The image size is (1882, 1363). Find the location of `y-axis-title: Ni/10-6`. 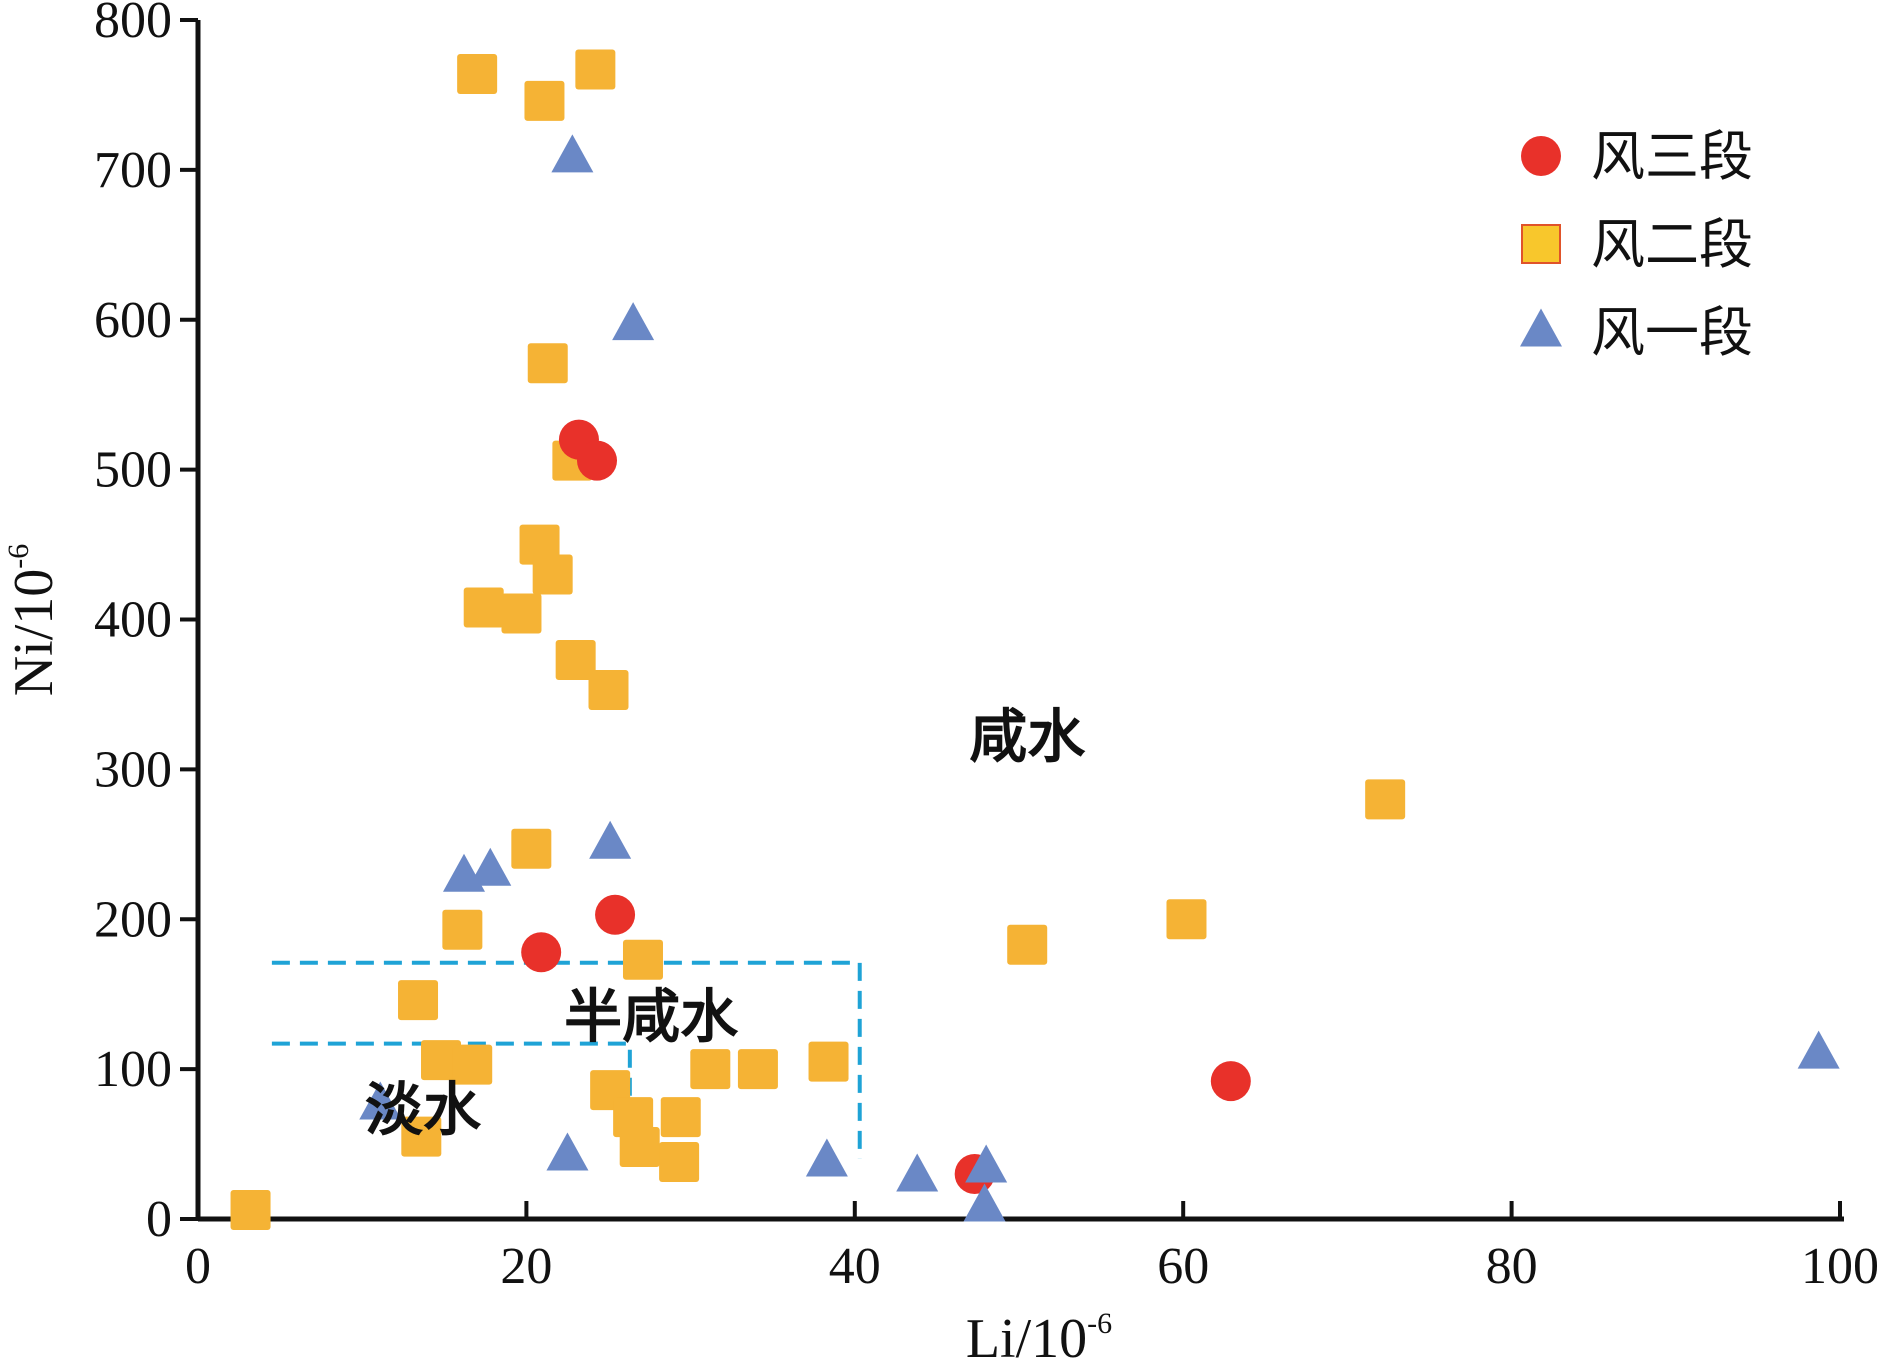

y-axis-title: Ni/10-6 is located at coordinates (33, 620).